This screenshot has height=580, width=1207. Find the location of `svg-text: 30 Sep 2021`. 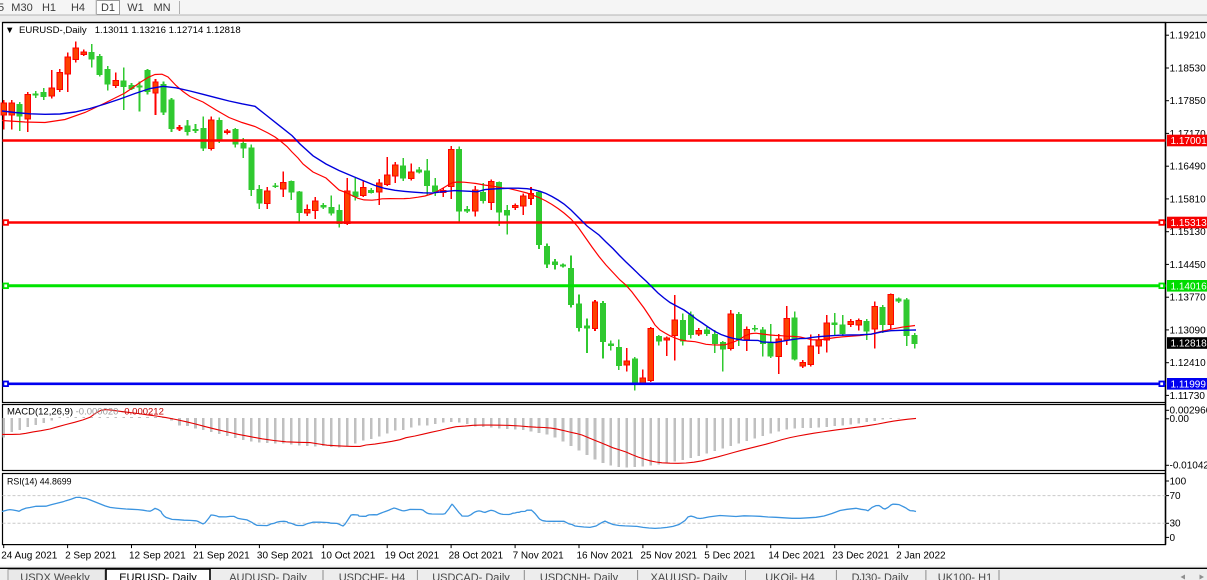

svg-text: 30 Sep 2021 is located at coordinates (285, 556).